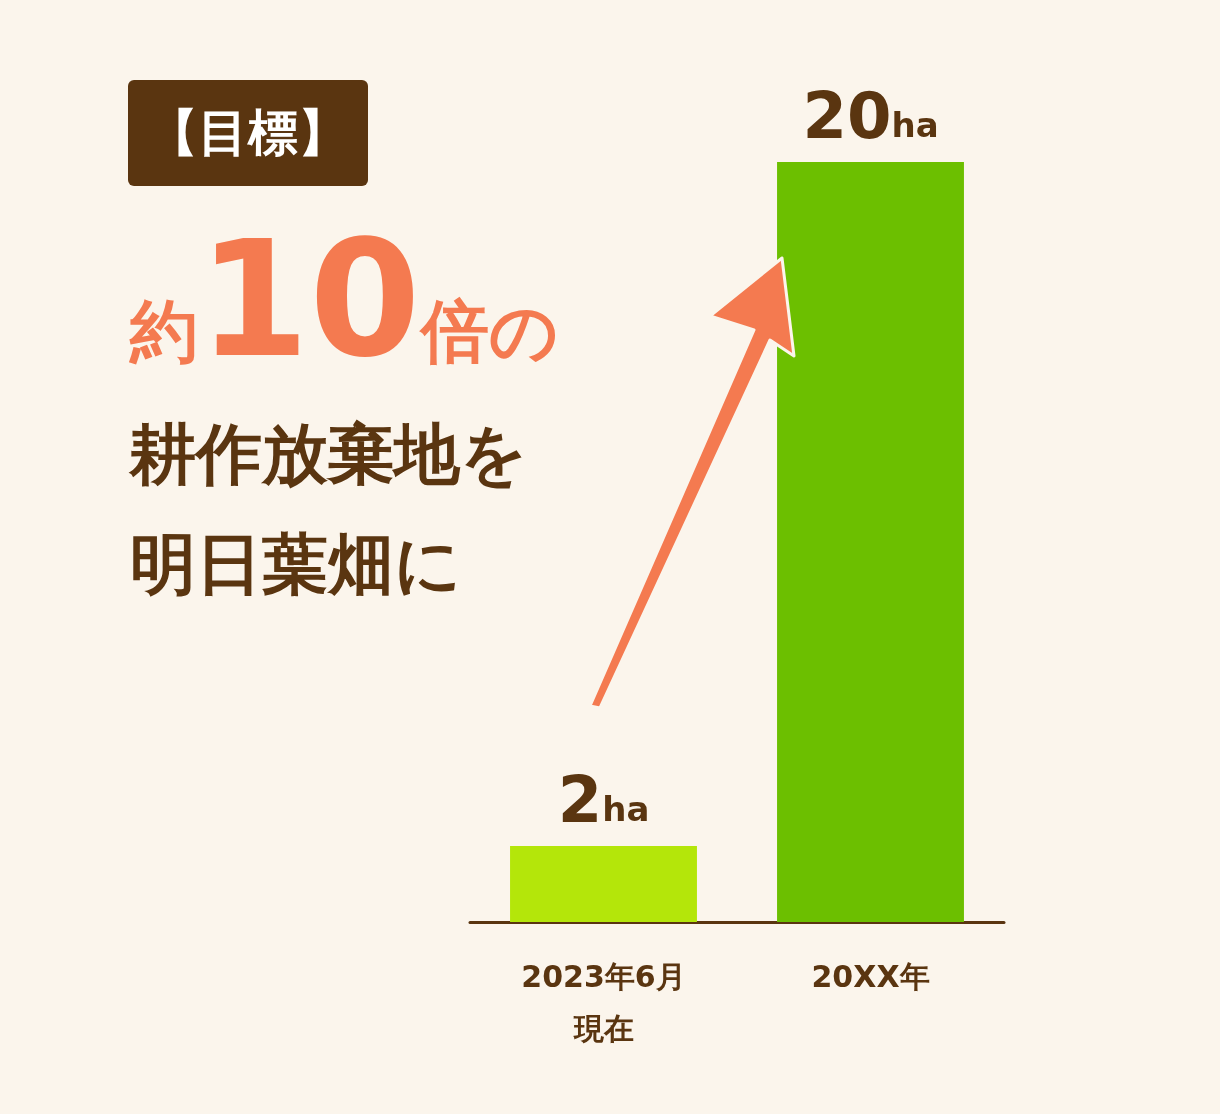  I want to click on x-tick-label: 20XX年, so click(870, 976).